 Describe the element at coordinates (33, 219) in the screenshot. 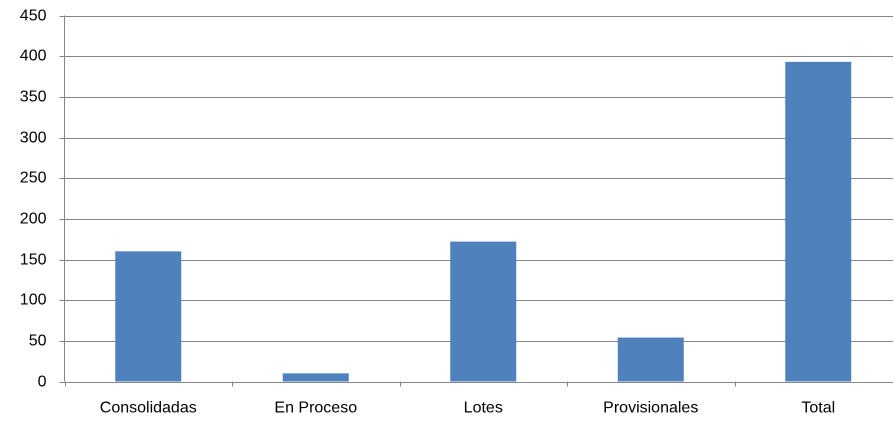

I see `y-tick-label: 200` at that location.